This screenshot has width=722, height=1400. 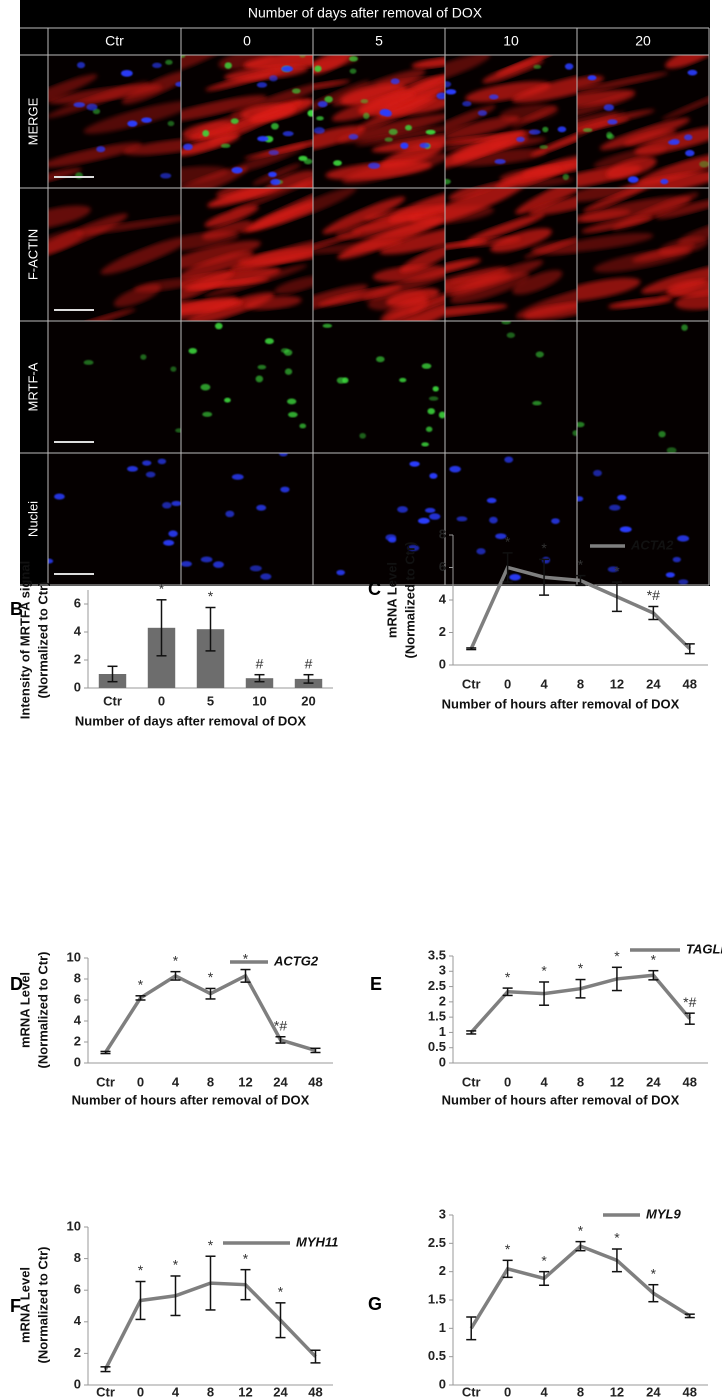 What do you see at coordinates (308, 700) in the screenshot?
I see `x-tick-label: 20` at bounding box center [308, 700].